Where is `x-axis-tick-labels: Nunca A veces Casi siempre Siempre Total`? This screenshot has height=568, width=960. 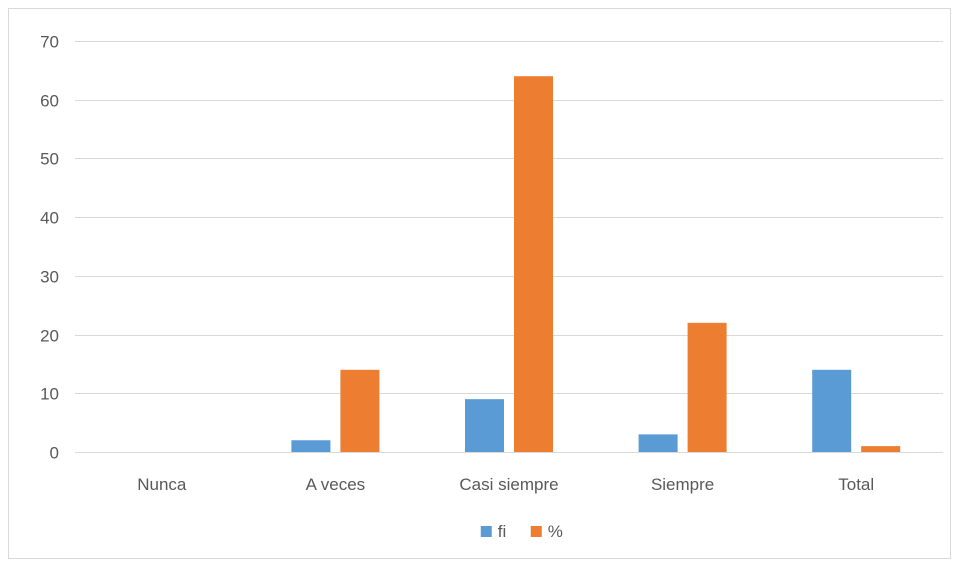
x-axis-tick-labels: Nunca A veces Casi siempre Siempre Total is located at coordinates (505, 484).